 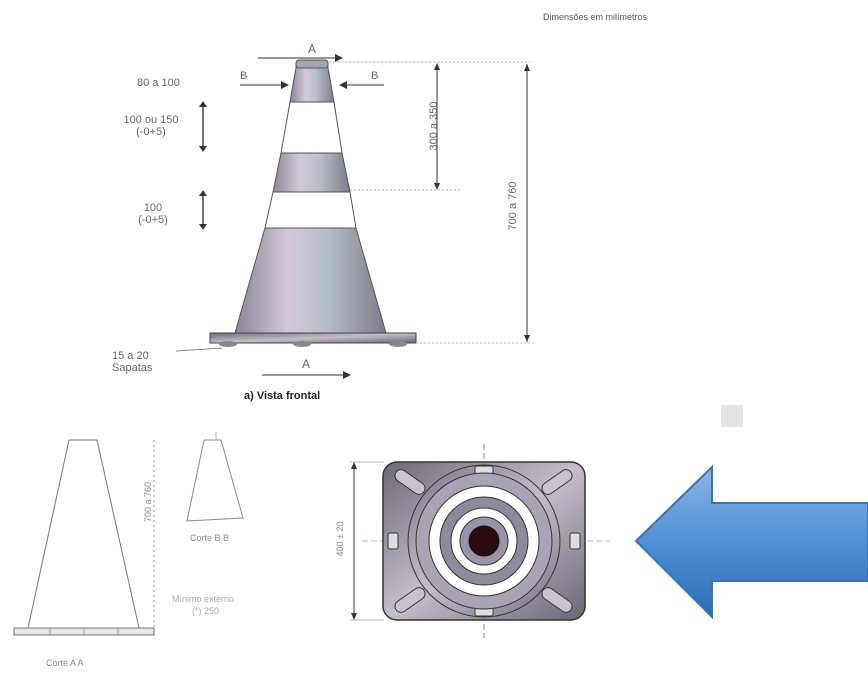 I want to click on section-a-bottom-label: A, so click(x=306, y=364).